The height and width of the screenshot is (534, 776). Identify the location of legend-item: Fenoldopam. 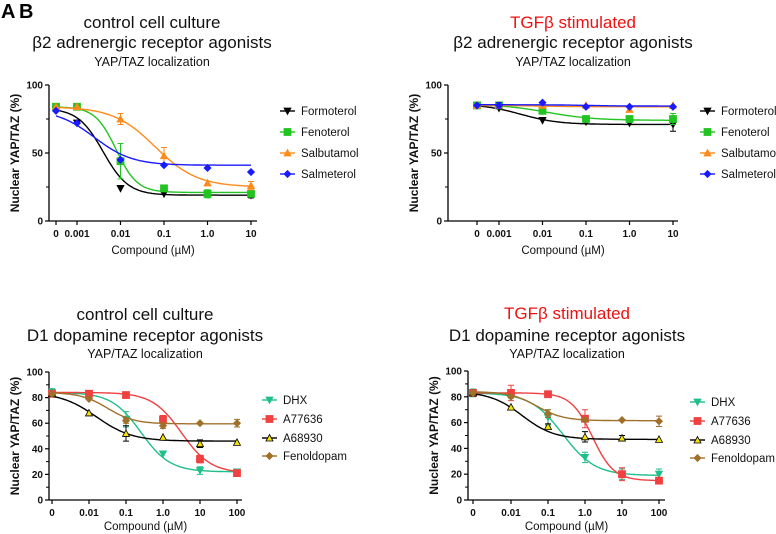
(304, 457).